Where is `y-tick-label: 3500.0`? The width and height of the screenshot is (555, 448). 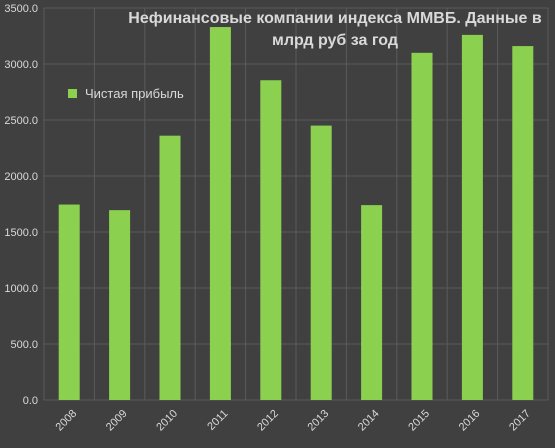
y-tick-label: 3500.0 is located at coordinates (21, 9).